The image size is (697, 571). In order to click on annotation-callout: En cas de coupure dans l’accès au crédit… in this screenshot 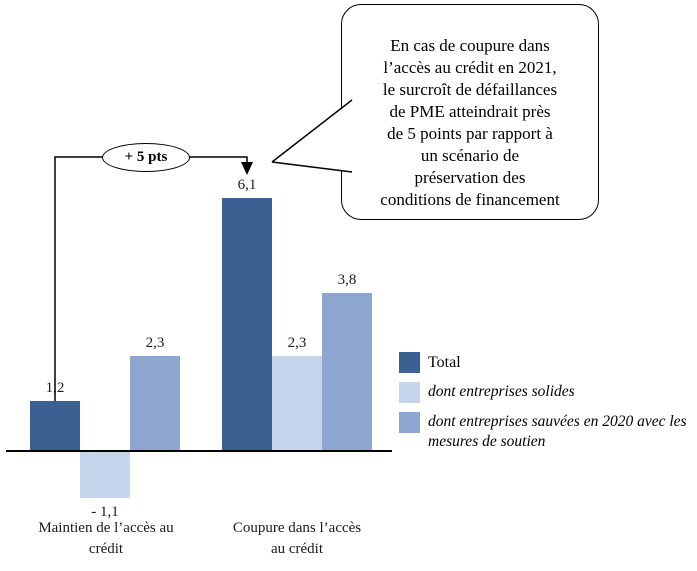, I will do `click(470, 112)`.